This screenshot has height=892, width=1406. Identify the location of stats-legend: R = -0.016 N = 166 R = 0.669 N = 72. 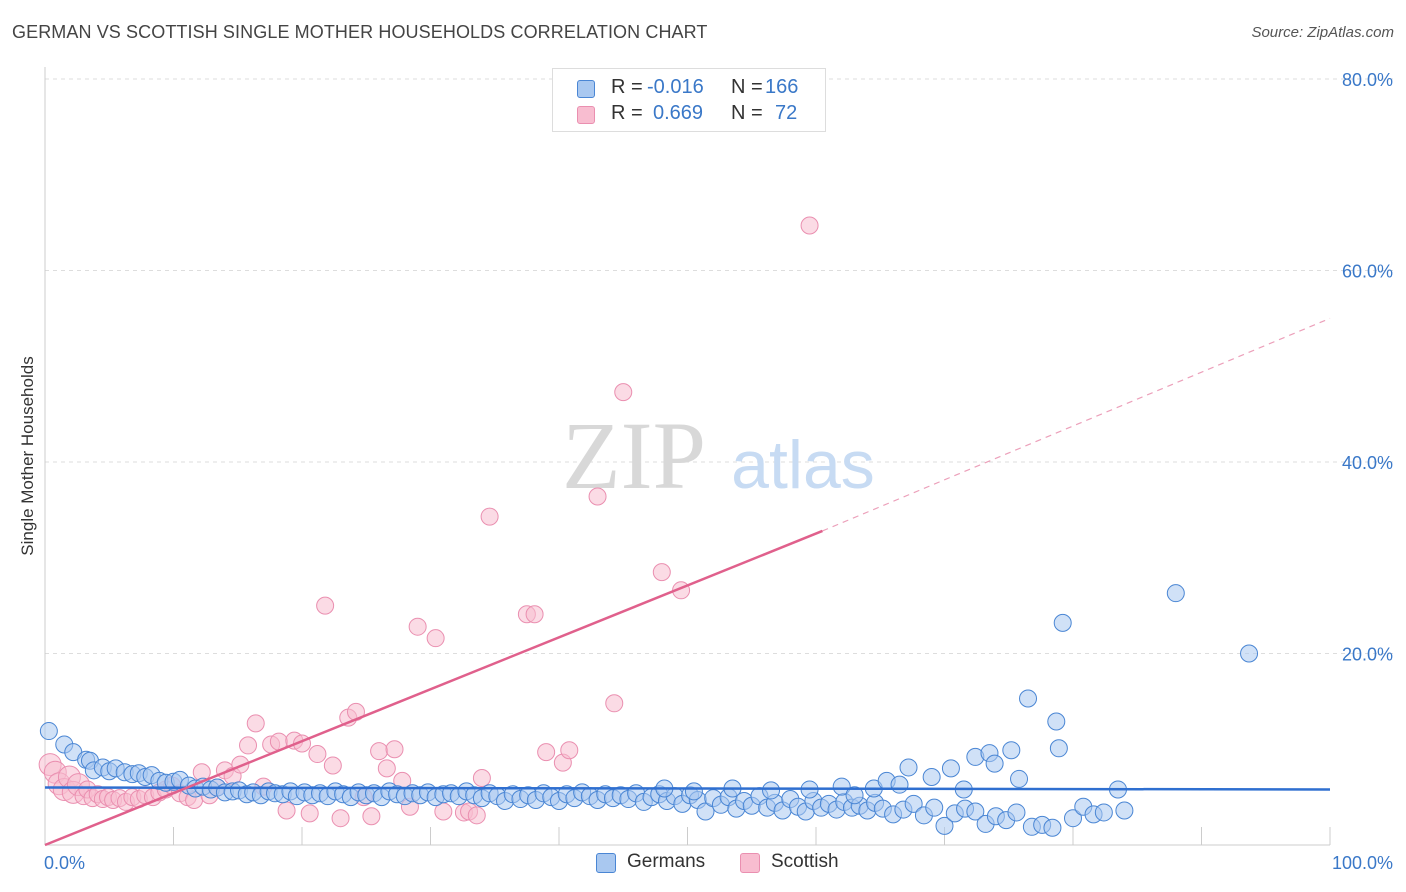
(689, 100).